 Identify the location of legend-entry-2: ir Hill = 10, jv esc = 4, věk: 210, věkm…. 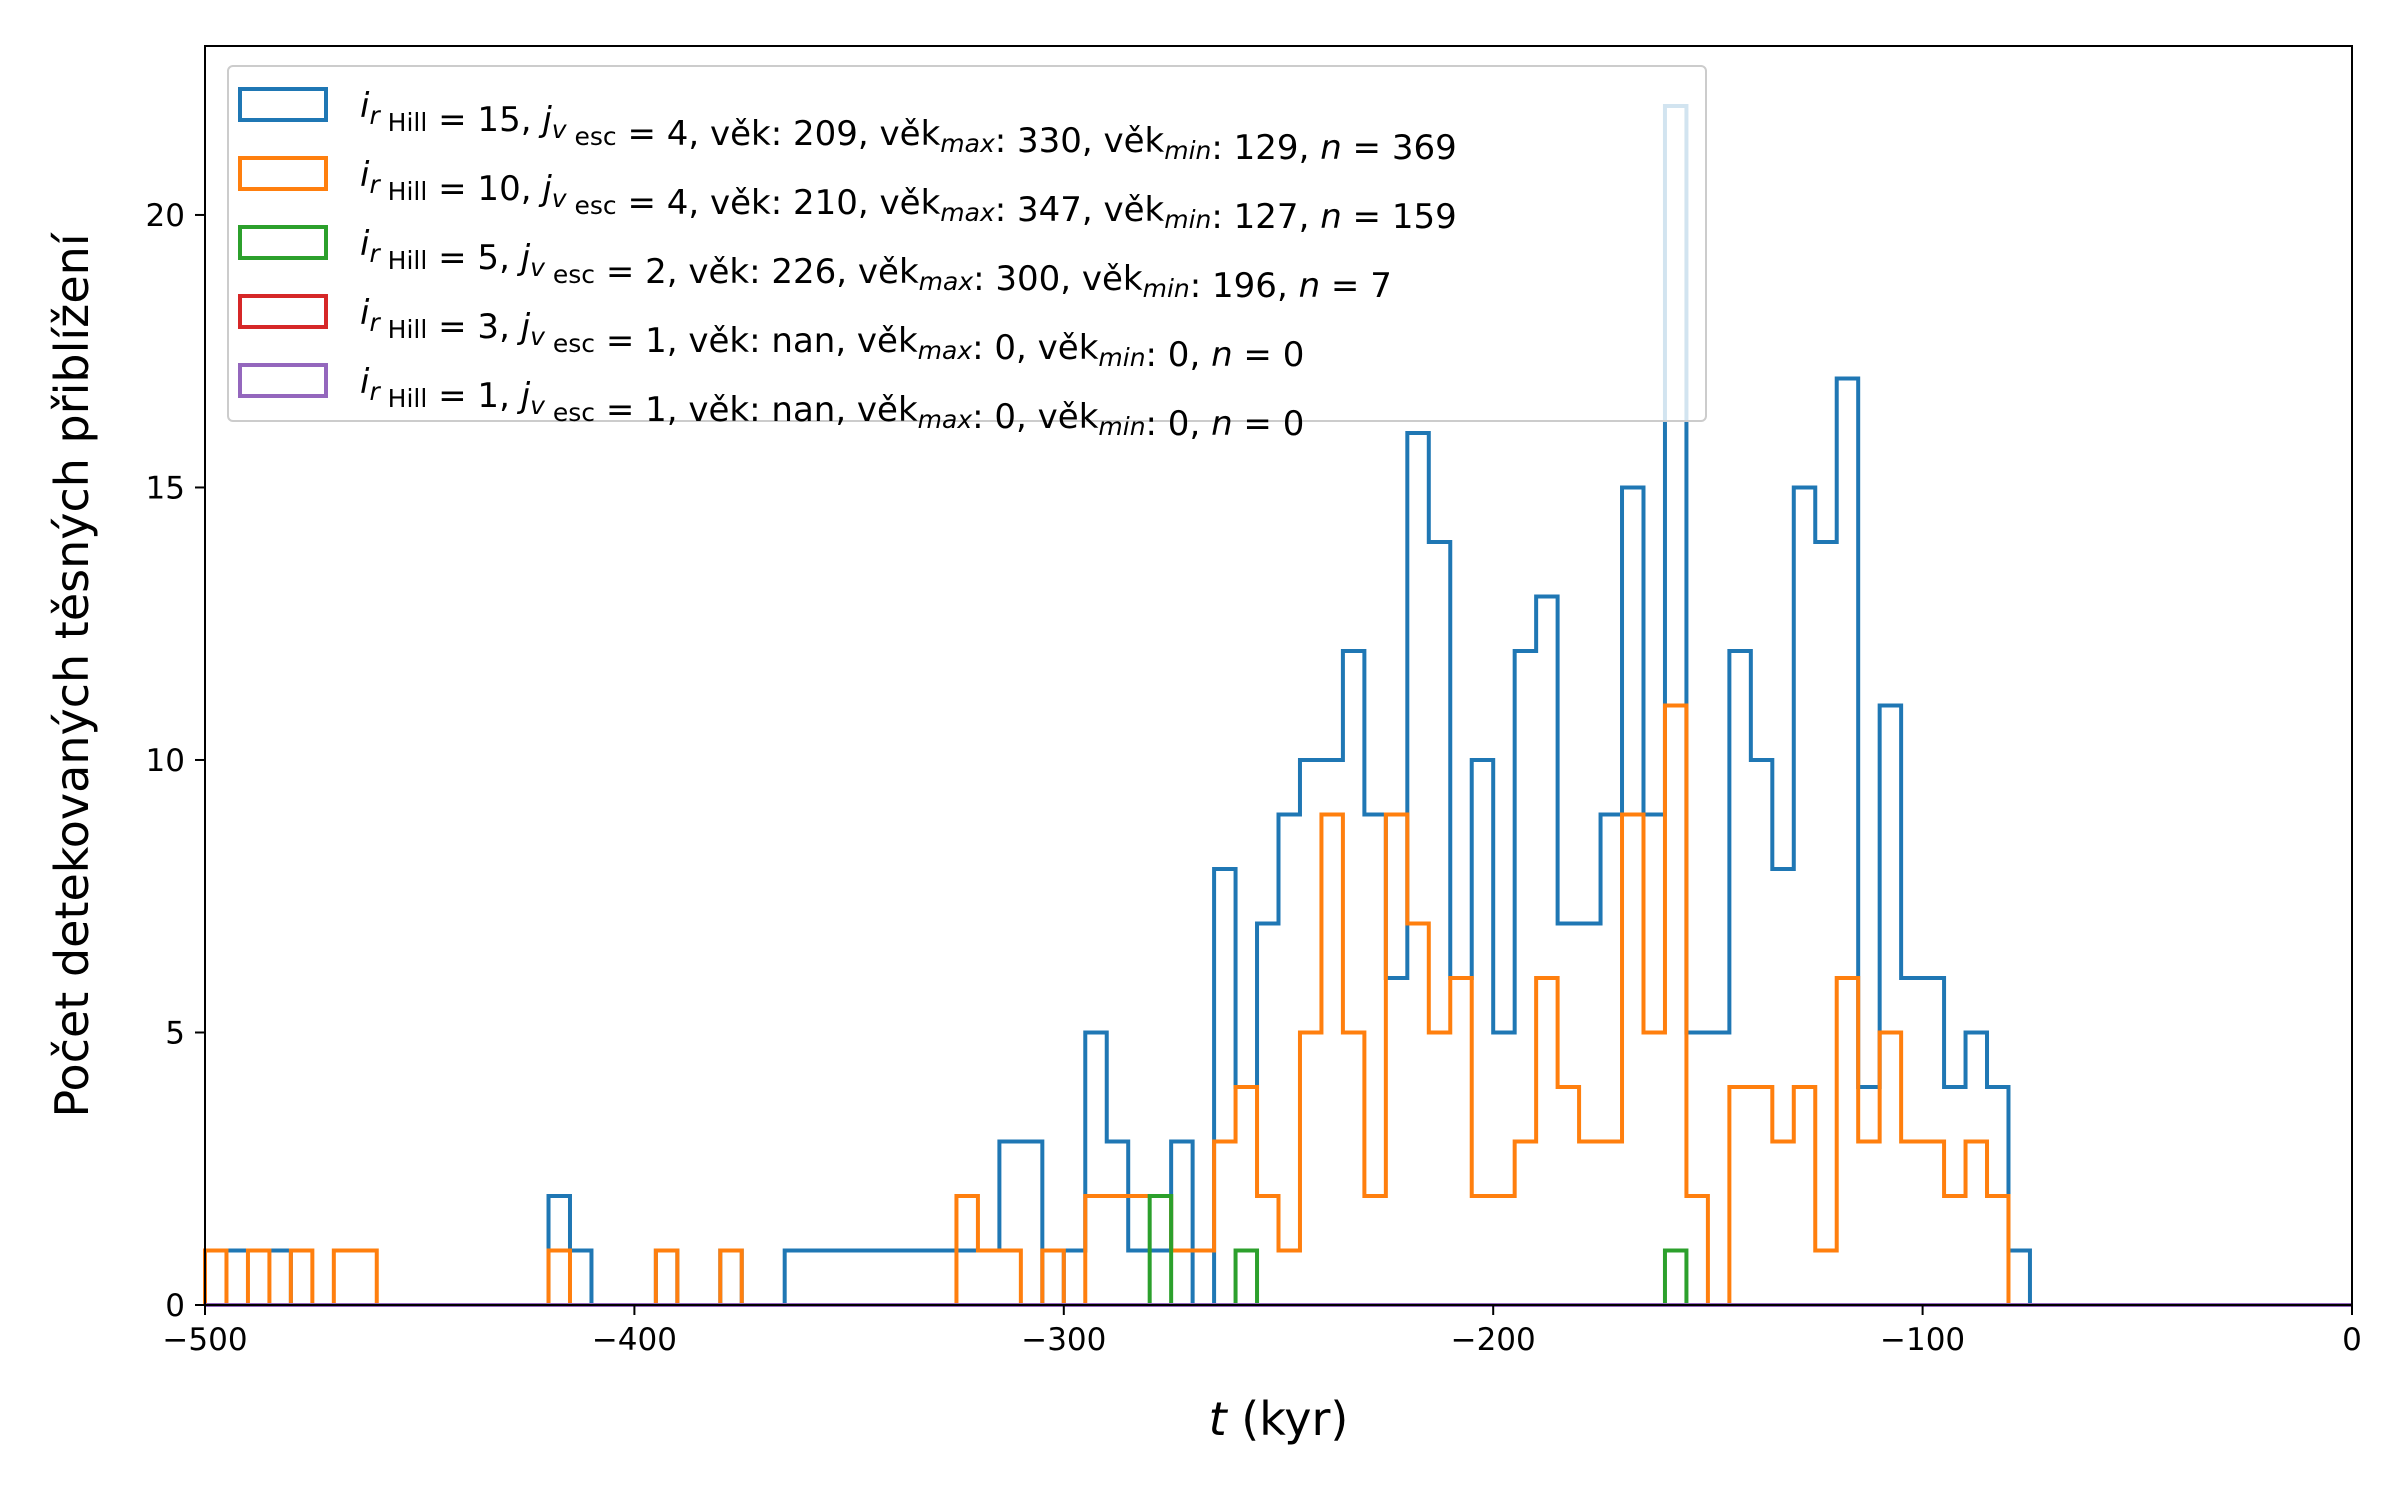
(908, 196).